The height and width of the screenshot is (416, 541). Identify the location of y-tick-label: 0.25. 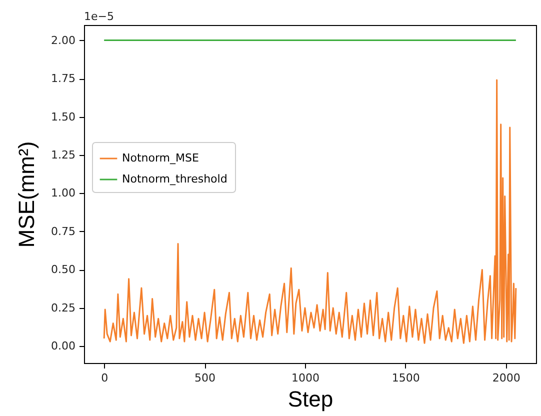
(63, 307).